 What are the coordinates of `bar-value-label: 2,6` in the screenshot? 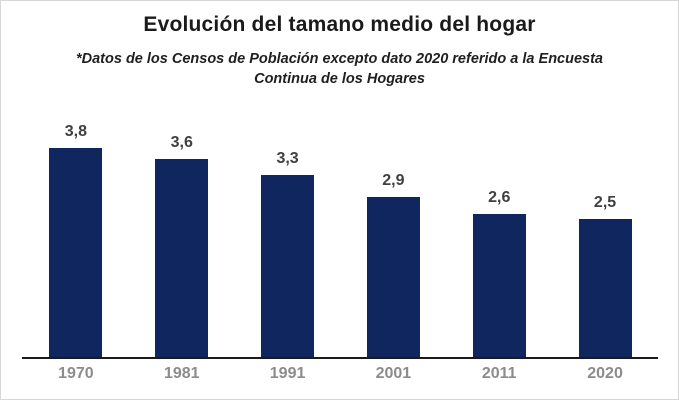 It's located at (499, 197).